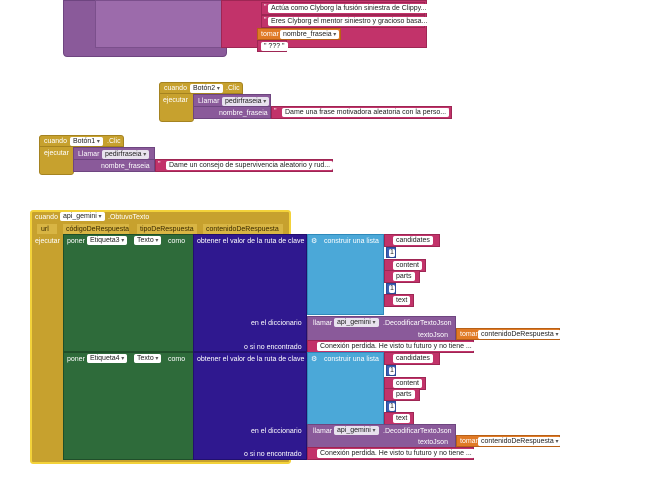 Image resolution: width=667 pixels, height=500 pixels. I want to click on param-url: url, so click(47, 229).